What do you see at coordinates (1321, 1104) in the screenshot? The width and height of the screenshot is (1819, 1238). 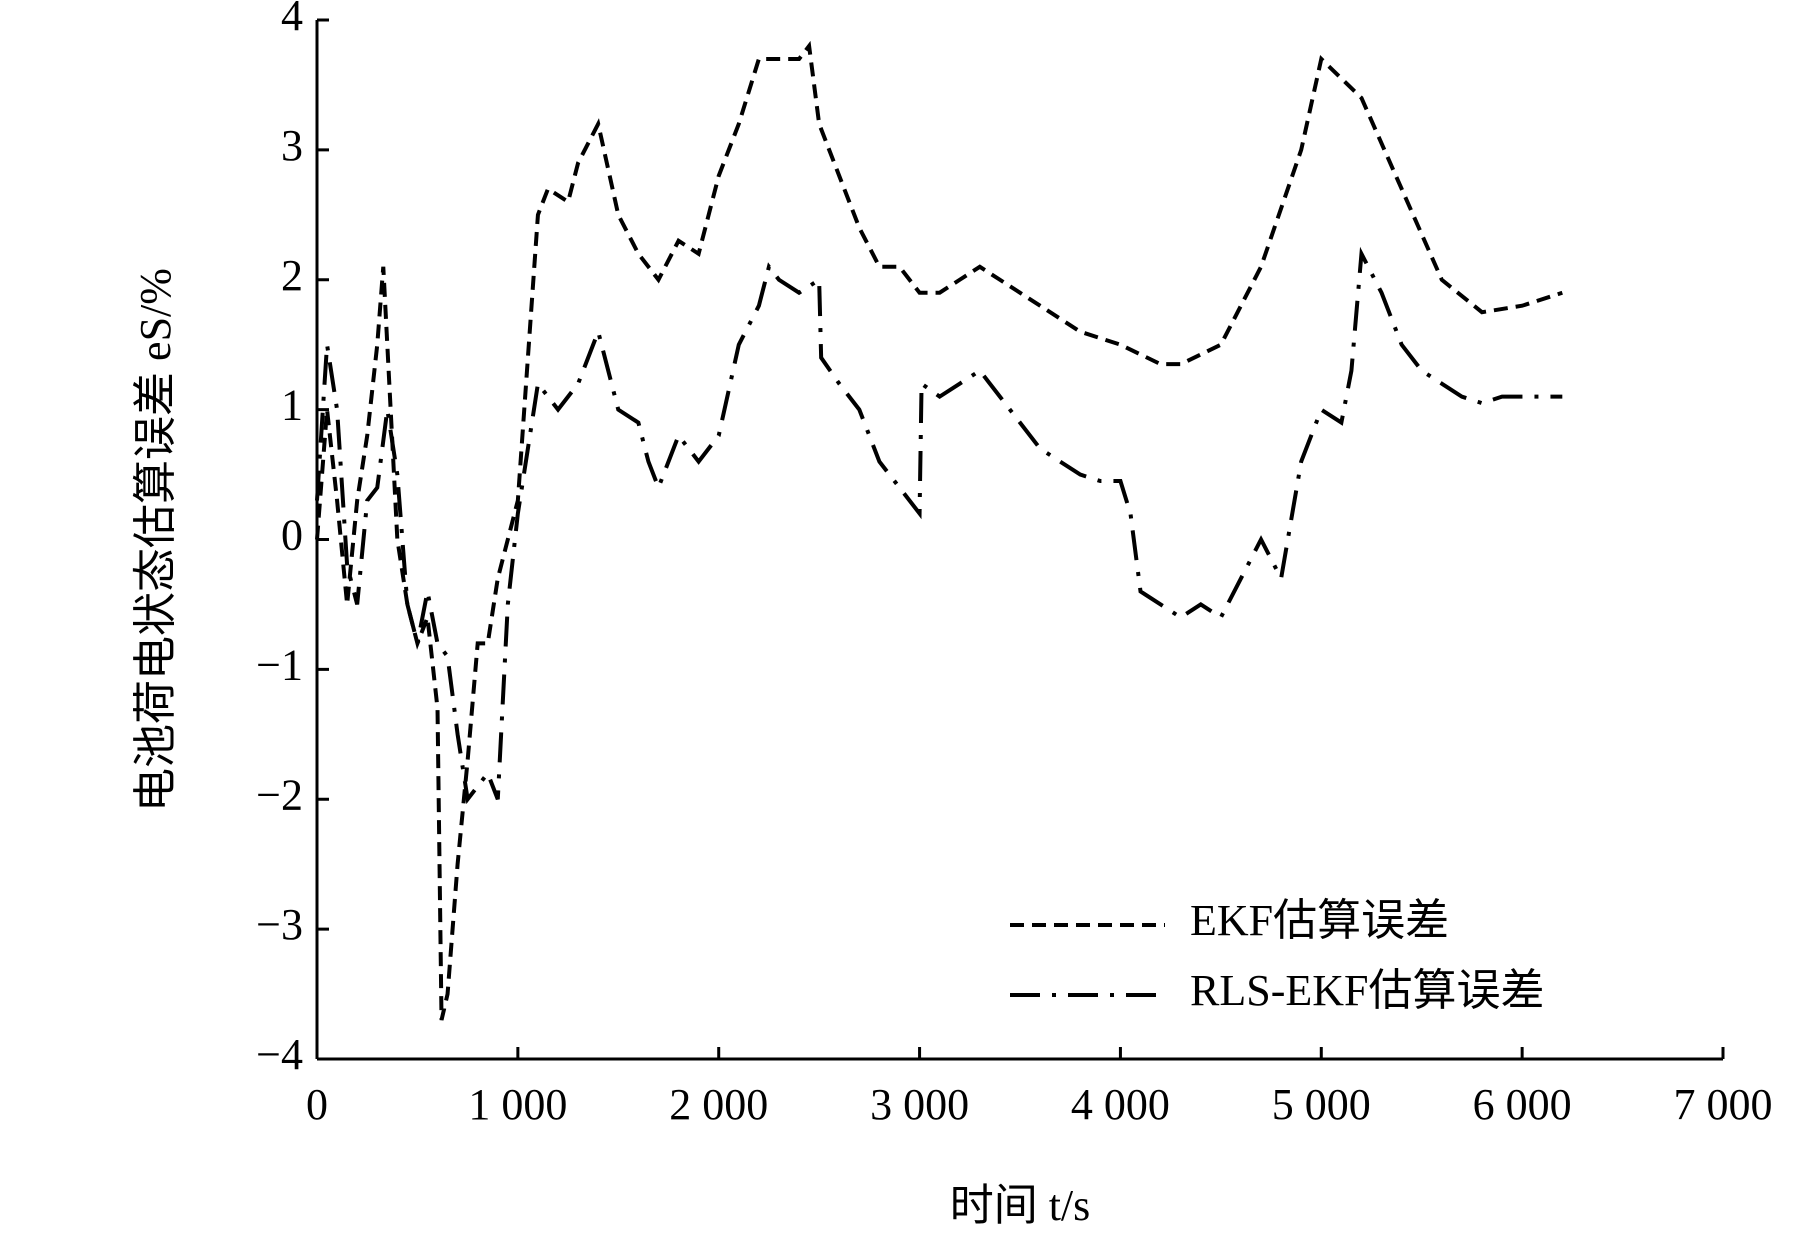 I see `x-tick-label: 5 000` at bounding box center [1321, 1104].